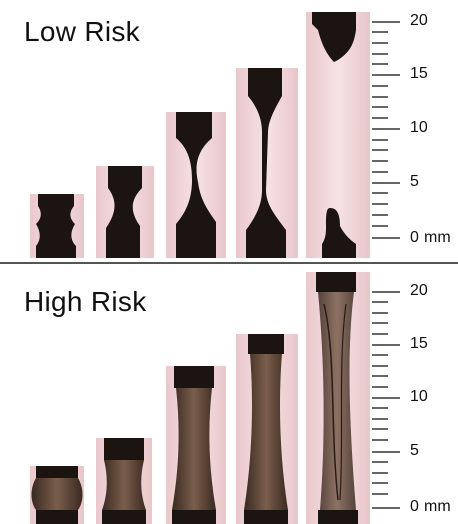 This screenshot has height=524, width=458. I want to click on low-risk-scale-15: 15, so click(419, 73).